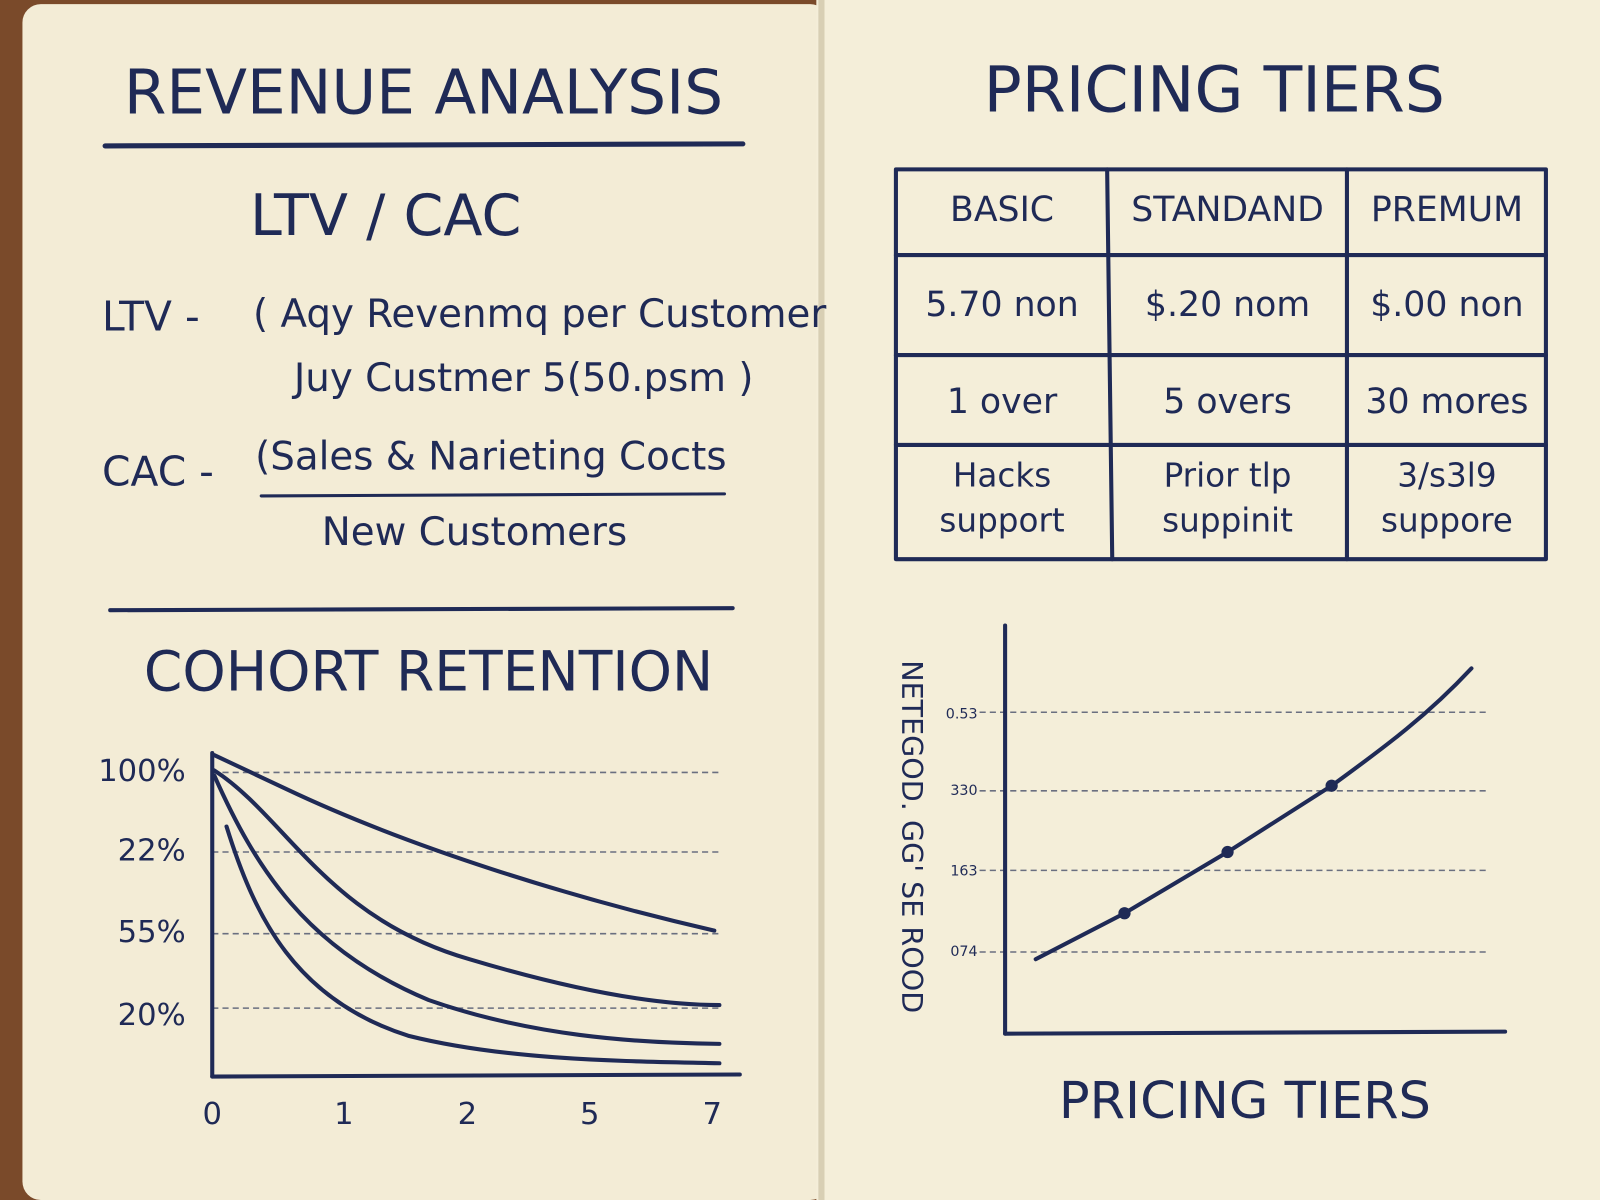 This screenshot has height=1200, width=1600. Describe the element at coordinates (151, 316) in the screenshot. I see `ltv-label: LTV -` at that location.